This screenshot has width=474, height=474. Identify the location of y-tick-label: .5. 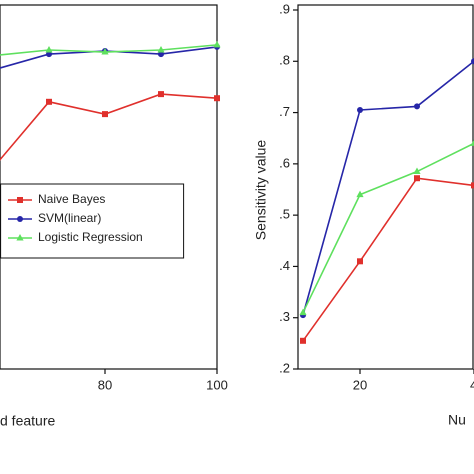
(284, 214).